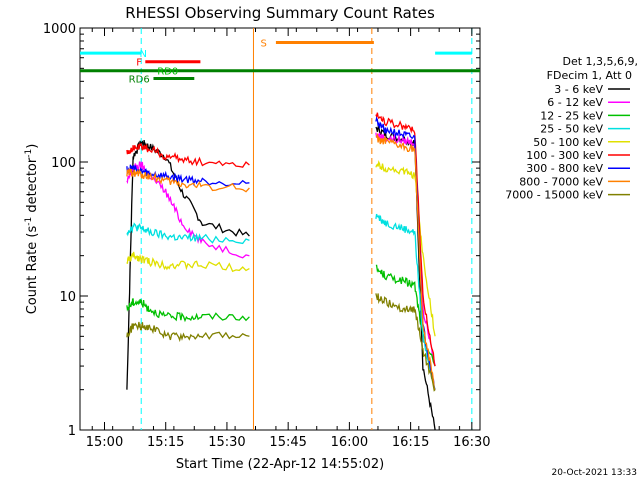  What do you see at coordinates (349, 442) in the screenshot?
I see `x-tick-label: 16:00` at bounding box center [349, 442].